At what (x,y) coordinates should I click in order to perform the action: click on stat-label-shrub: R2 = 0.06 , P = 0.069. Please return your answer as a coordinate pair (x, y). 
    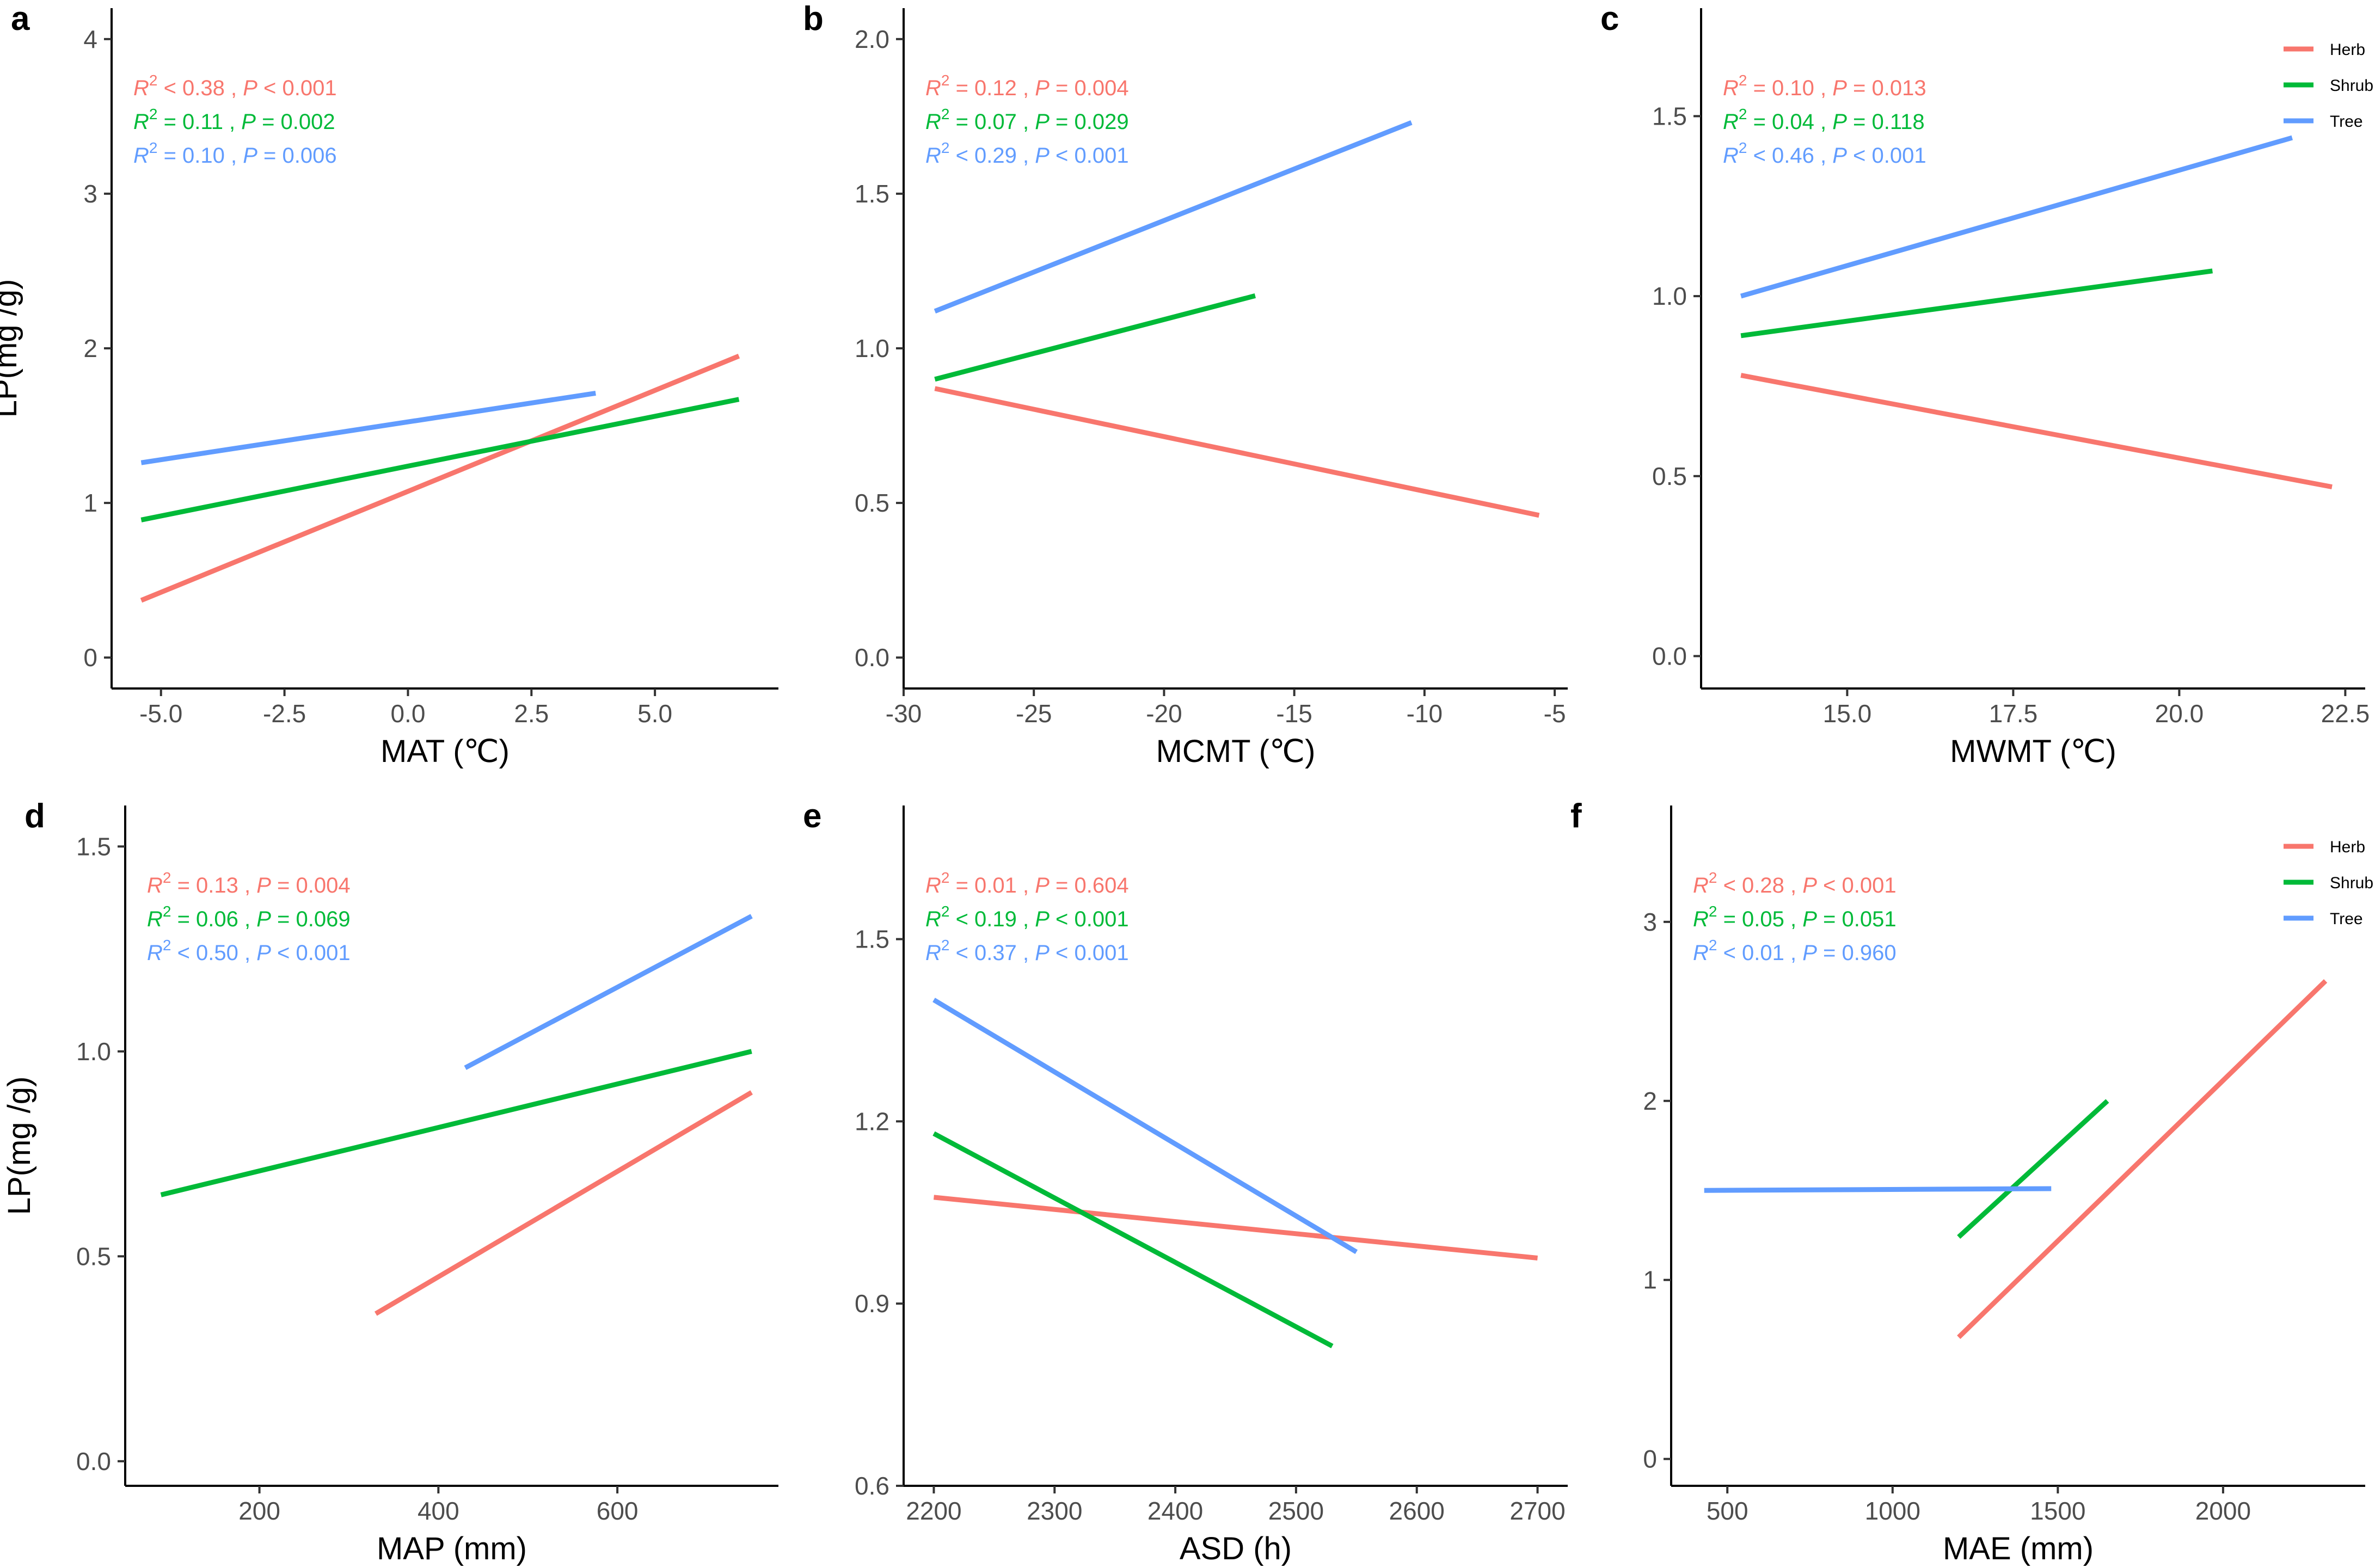
    Looking at the image, I should click on (249, 917).